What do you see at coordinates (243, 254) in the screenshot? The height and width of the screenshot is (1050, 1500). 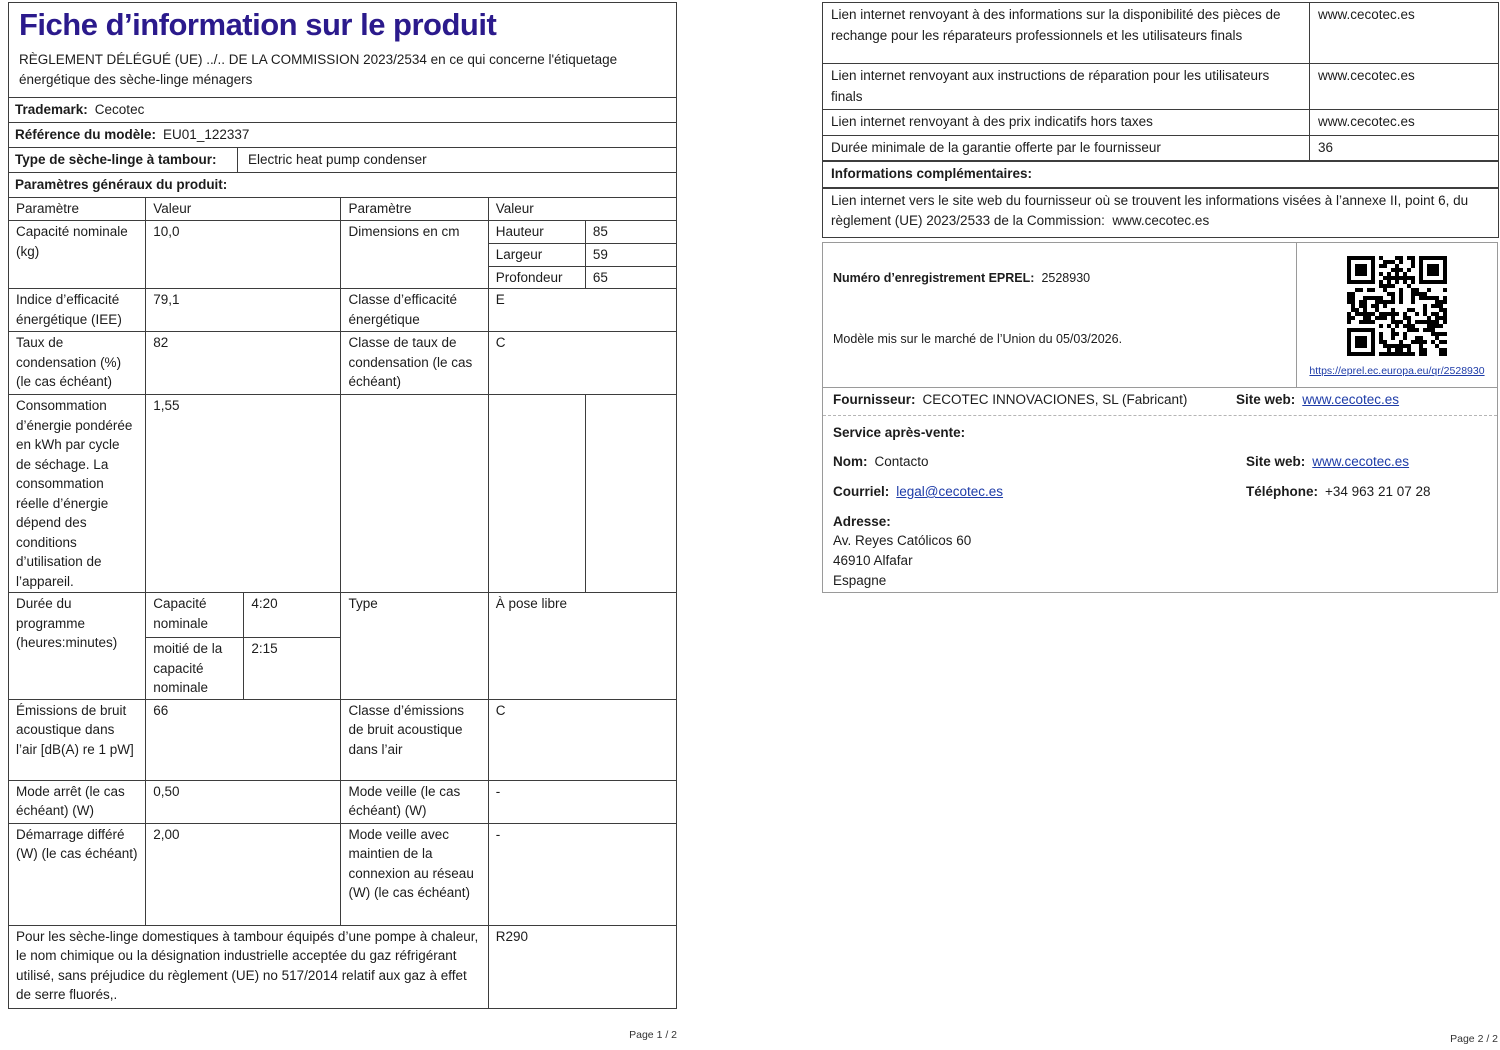 I see `capacity-value-cell: 10,0` at bounding box center [243, 254].